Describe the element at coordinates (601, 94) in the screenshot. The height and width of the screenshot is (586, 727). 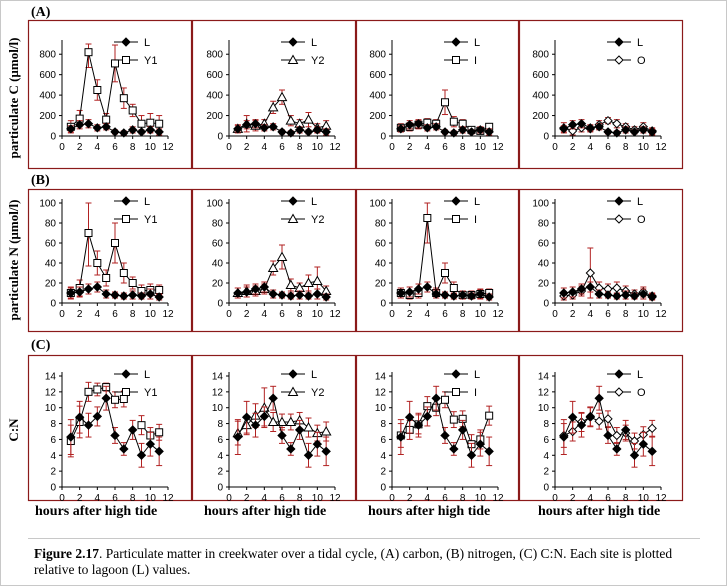
I see `panel-frame-r0c3` at that location.